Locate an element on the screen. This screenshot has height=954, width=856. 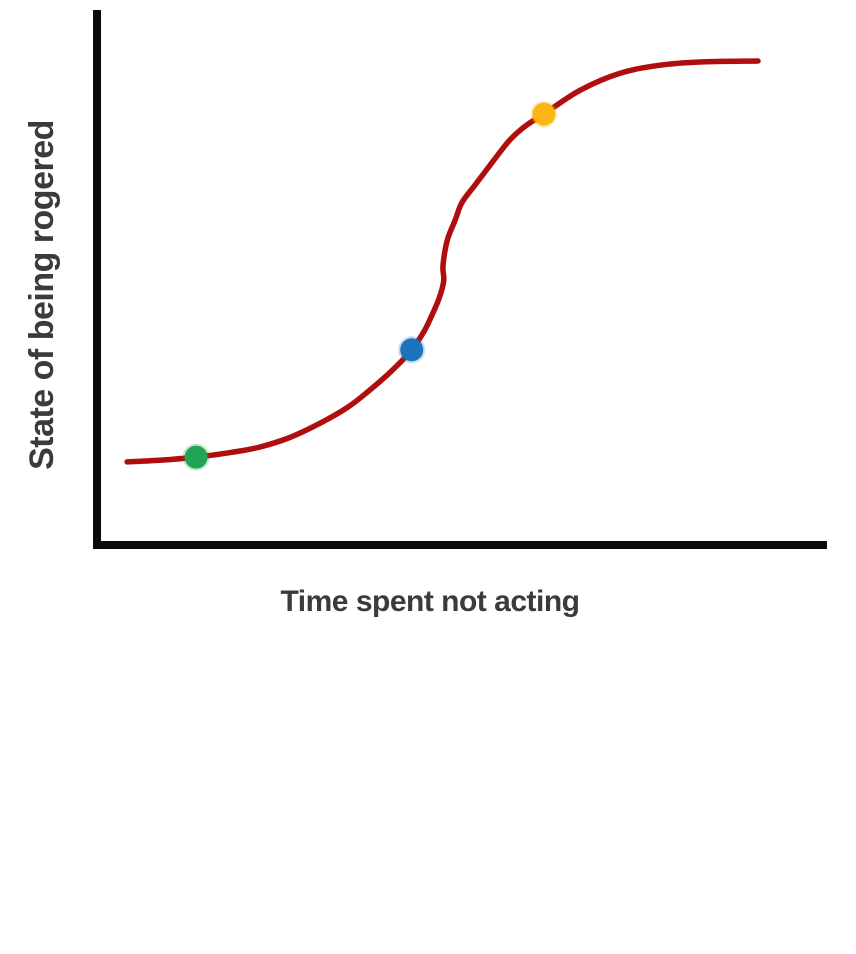
chart-marker-green is located at coordinates (196, 457).